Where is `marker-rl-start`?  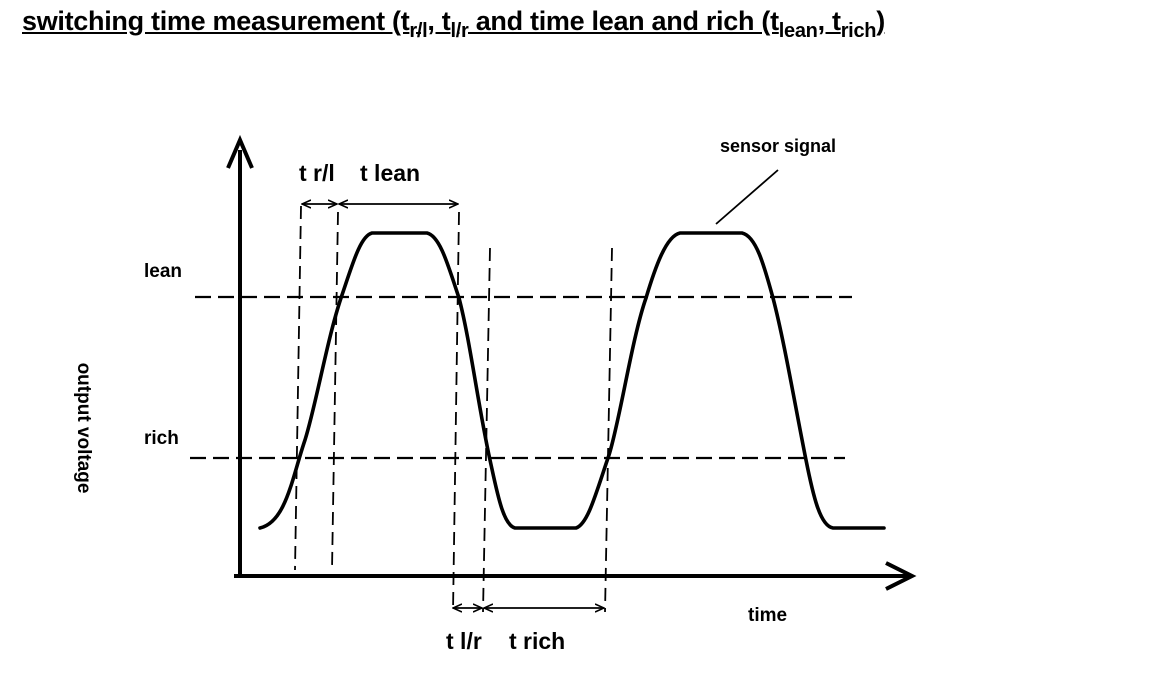
marker-rl-start is located at coordinates (298, 388).